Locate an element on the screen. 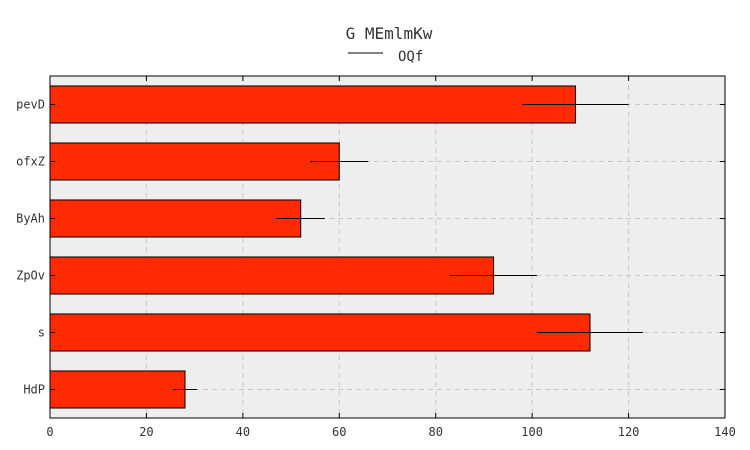  legend-label: OQf is located at coordinates (410, 57).